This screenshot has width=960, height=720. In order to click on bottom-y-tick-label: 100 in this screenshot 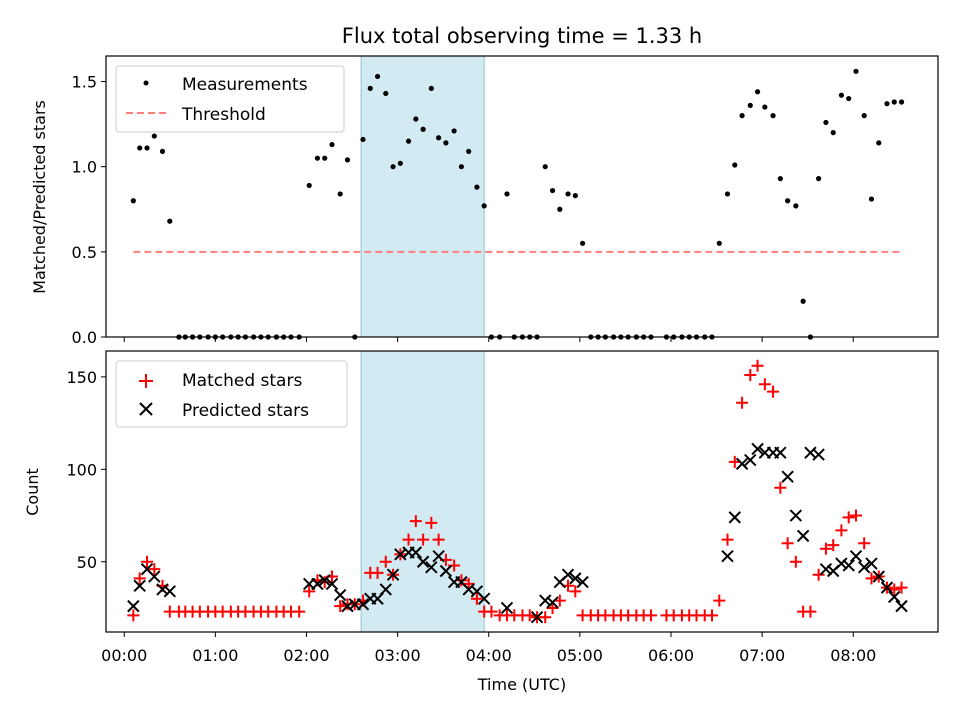, I will do `click(81, 469)`.